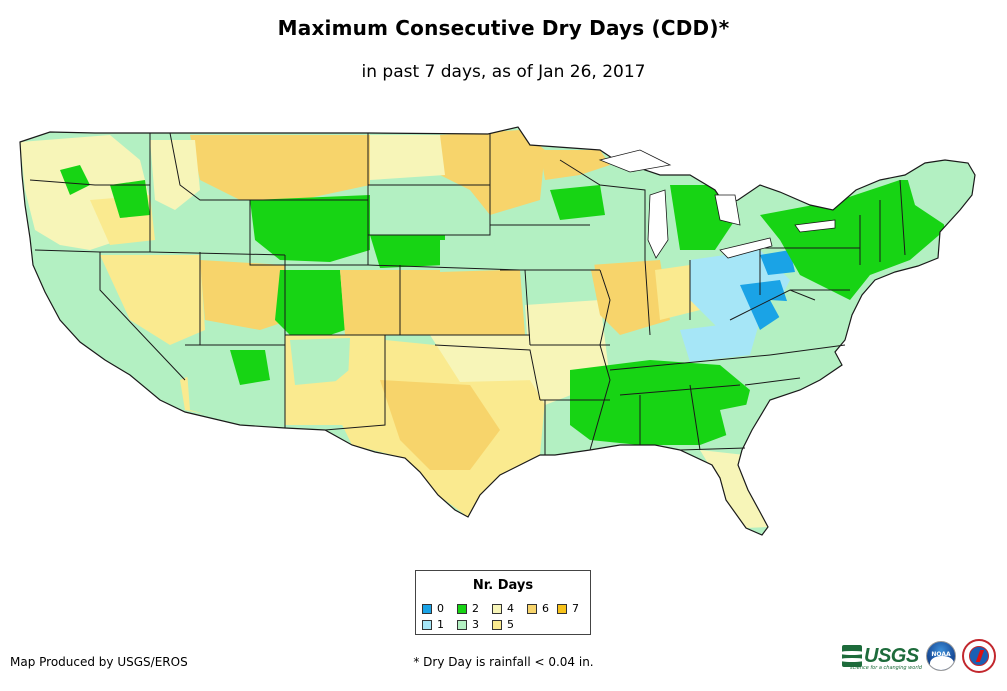  I want to click on agency-logos: USGS science for a changing world NOAA, so click(922, 658).